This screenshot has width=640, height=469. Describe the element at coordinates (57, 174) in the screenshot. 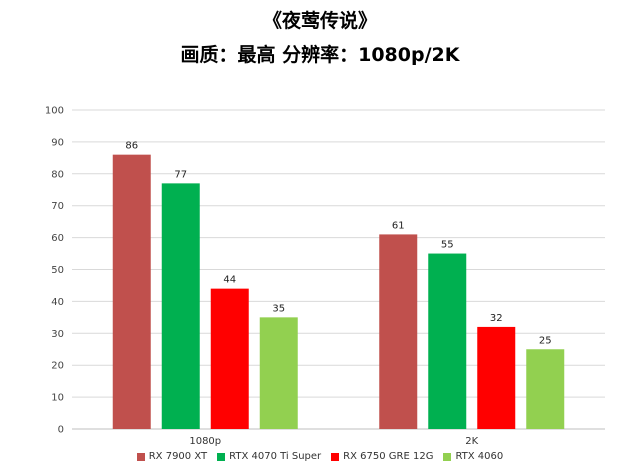

I see `y-tick-label: 80` at that location.